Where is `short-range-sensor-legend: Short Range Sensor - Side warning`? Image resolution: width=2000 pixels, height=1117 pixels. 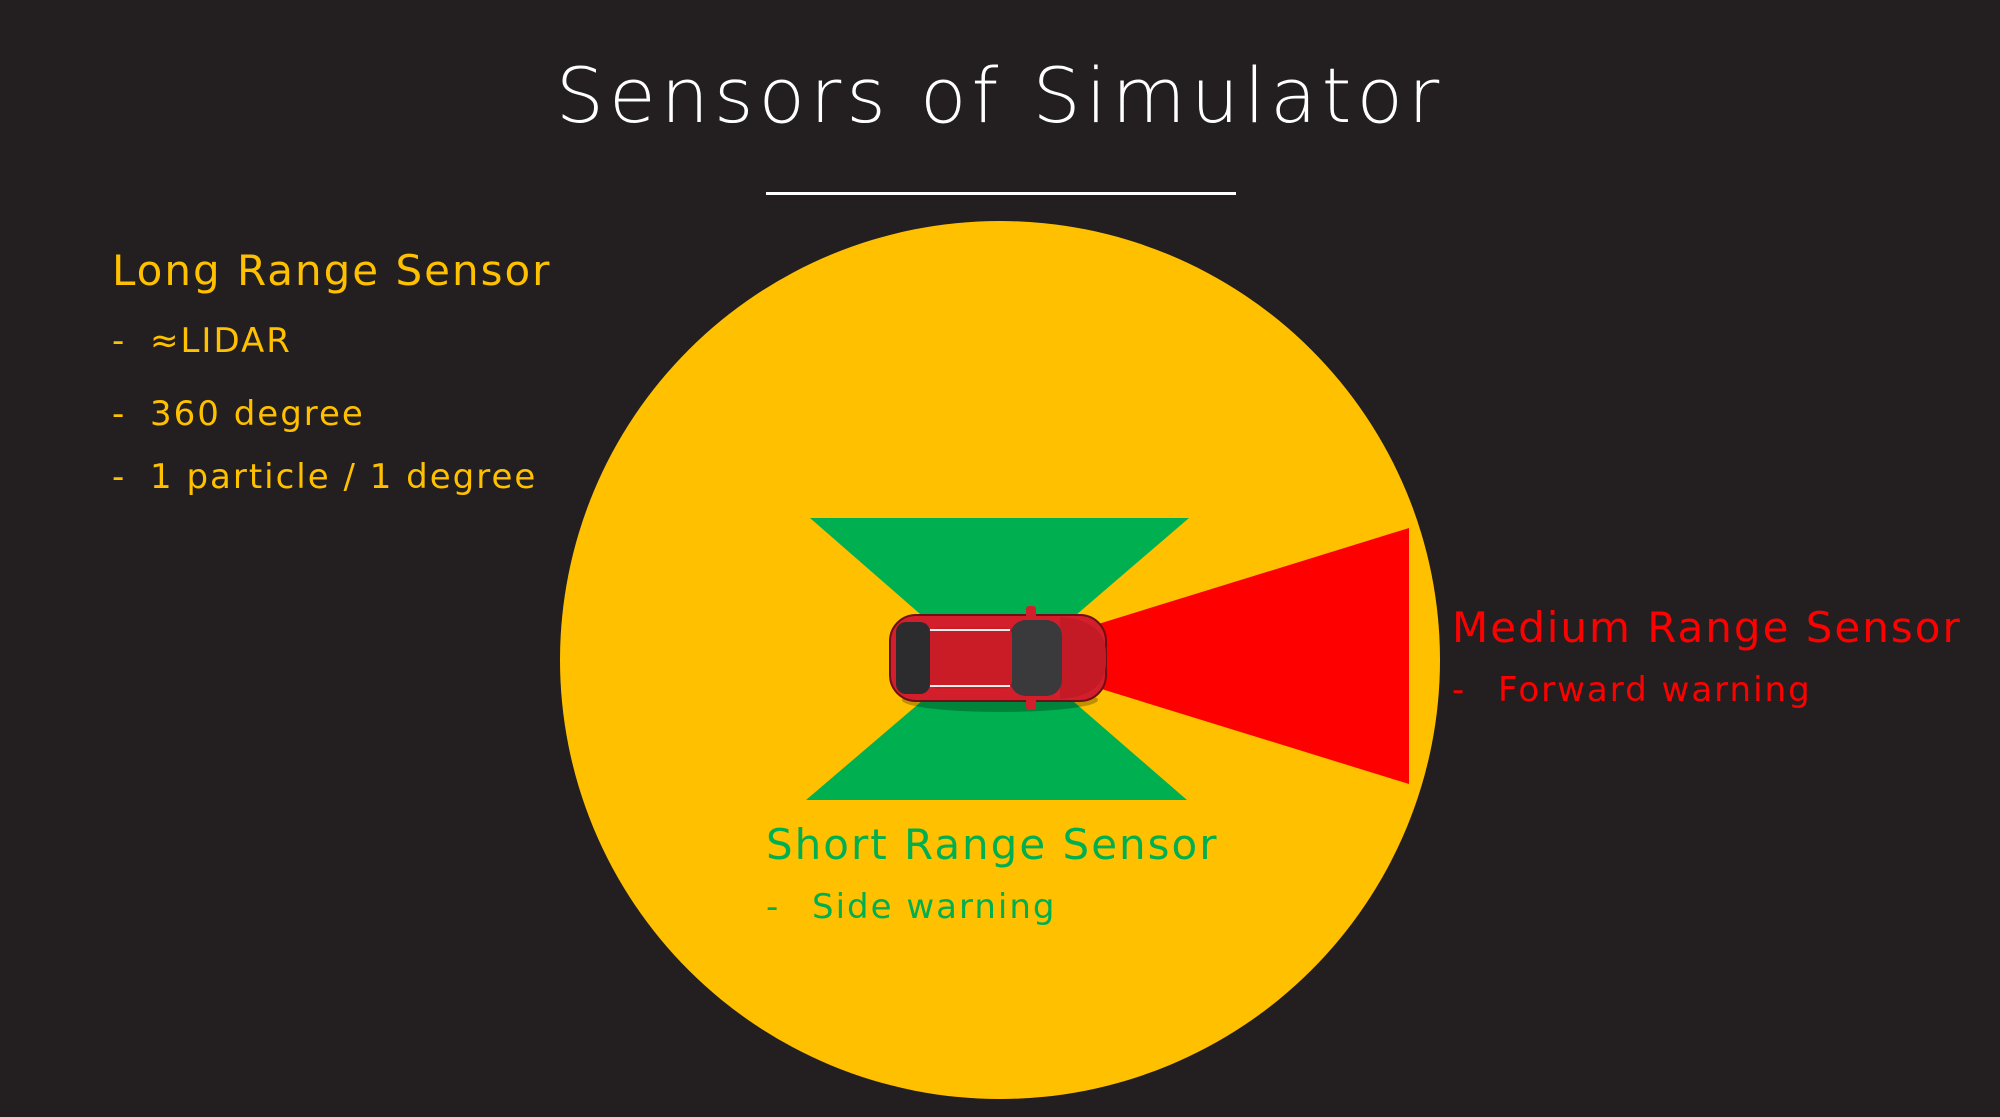 short-range-sensor-legend: Short Range Sensor - Side warning is located at coordinates (992, 872).